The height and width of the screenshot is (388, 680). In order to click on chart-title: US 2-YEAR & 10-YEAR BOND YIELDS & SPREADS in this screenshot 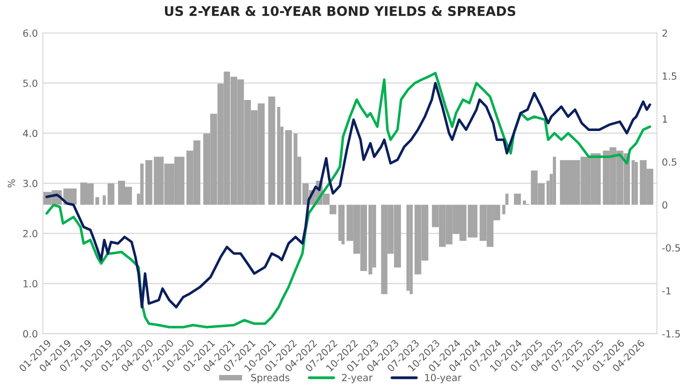, I will do `click(340, 11)`.